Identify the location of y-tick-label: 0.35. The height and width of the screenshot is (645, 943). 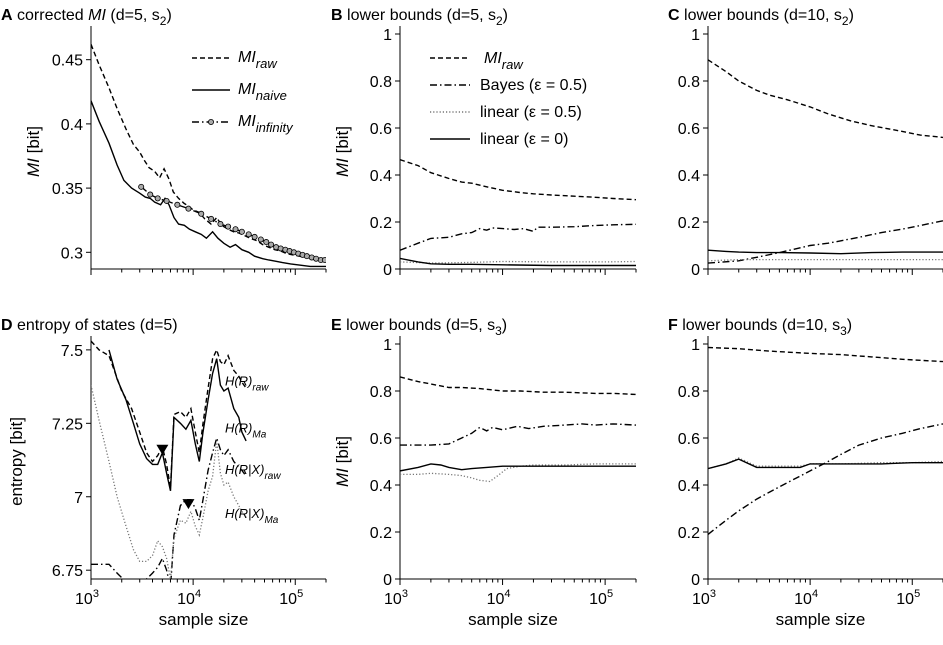
(67, 189).